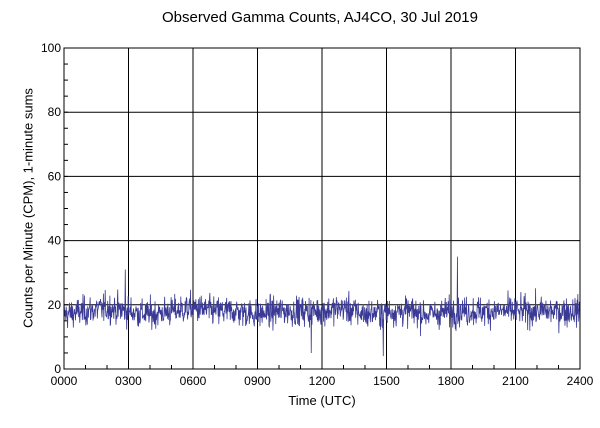 This screenshot has width=600, height=428. Describe the element at coordinates (64, 381) in the screenshot. I see `x-tick-label: 0000` at that location.